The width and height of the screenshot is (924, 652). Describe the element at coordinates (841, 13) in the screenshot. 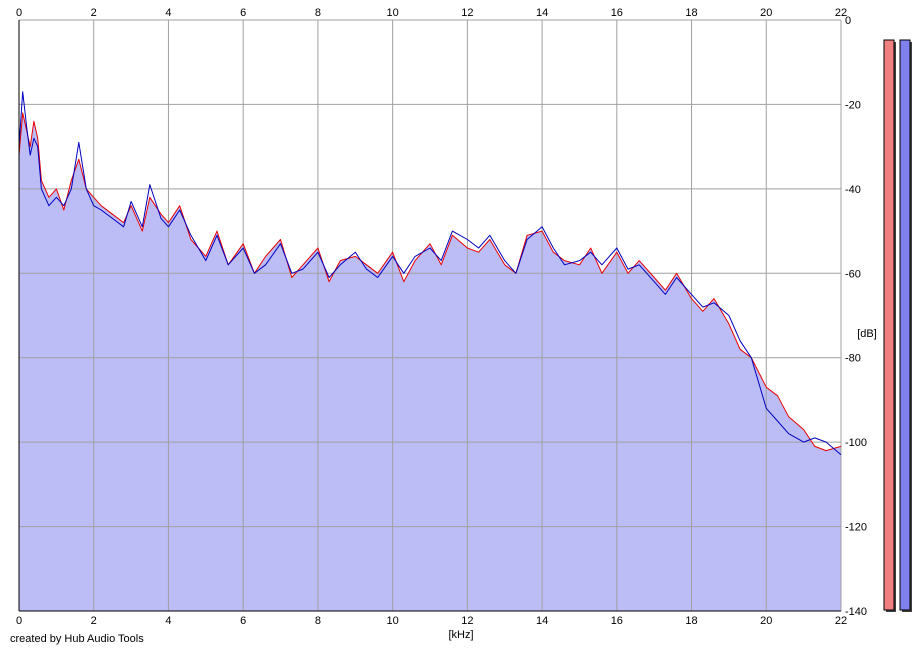

I see `x-tick-label-top: 22` at that location.